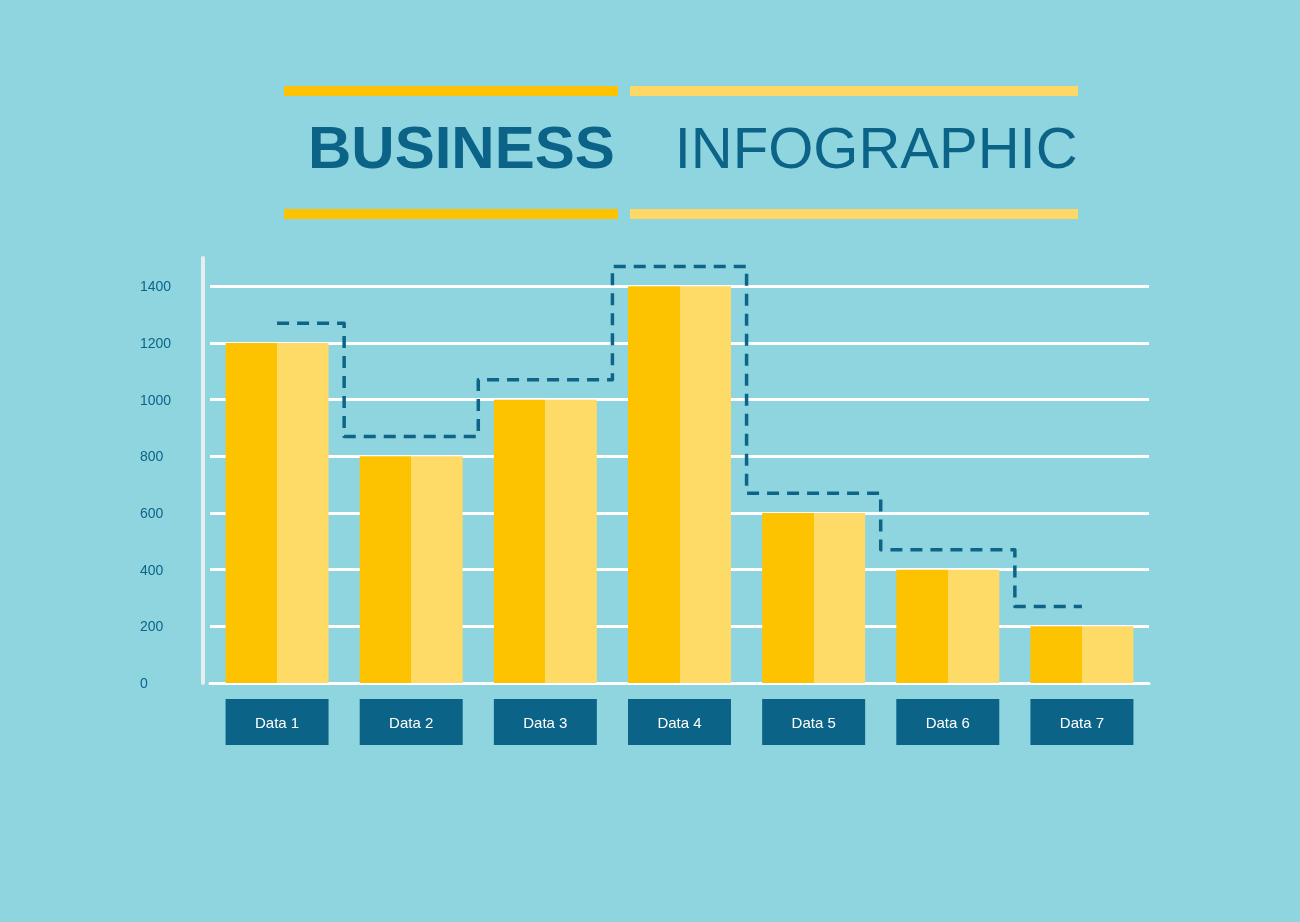 The width and height of the screenshot is (1300, 922). Describe the element at coordinates (152, 626) in the screenshot. I see `y-tick-label: 200` at that location.